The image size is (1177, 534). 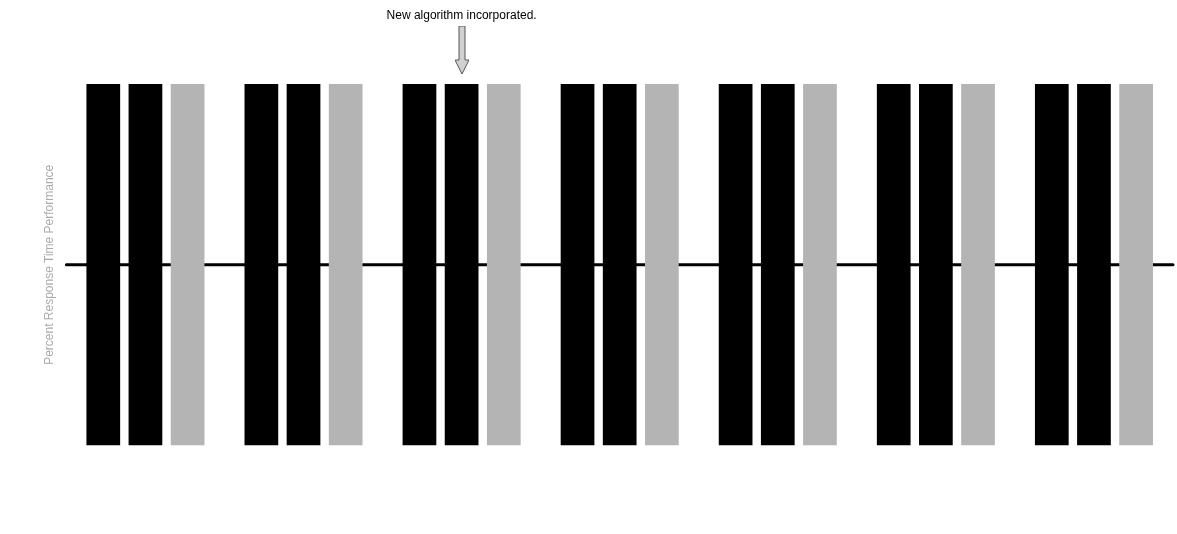 I want to click on y-axis-title: Percent Response Time Performance, so click(x=48, y=264).